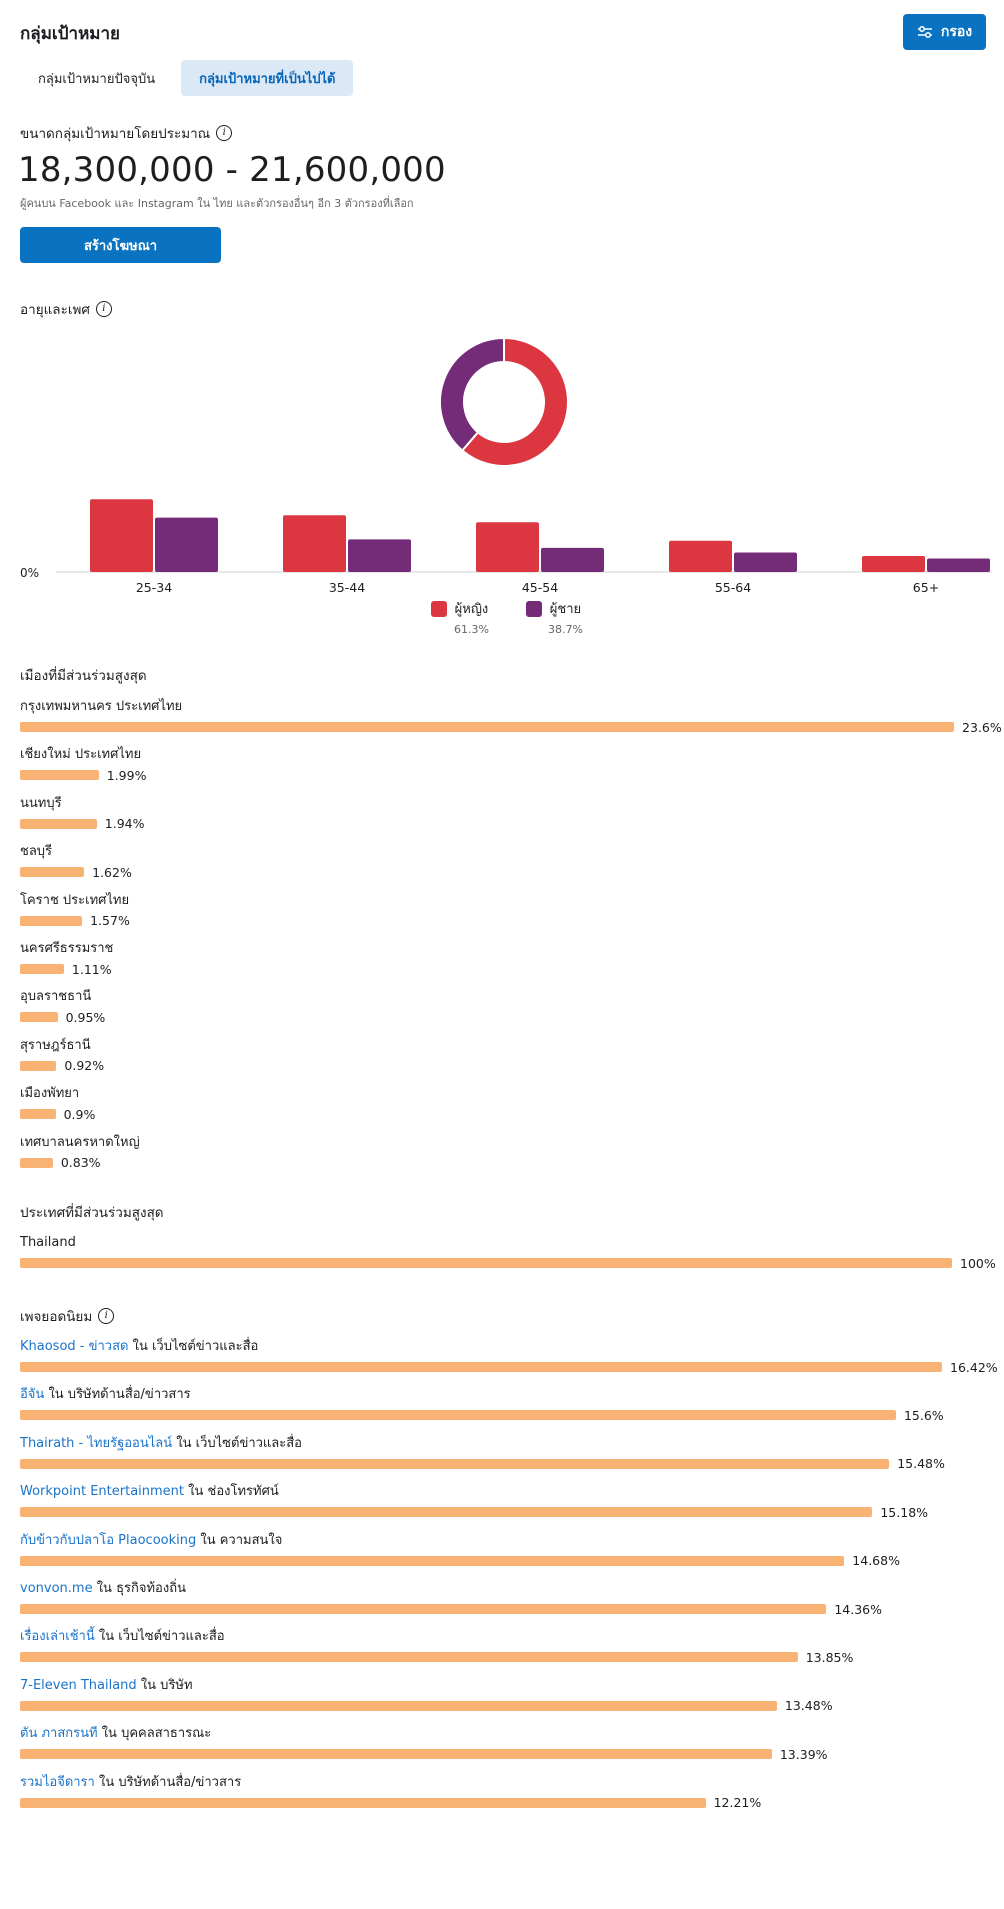  I want to click on bar-row: 0.92%, so click(62, 1065).